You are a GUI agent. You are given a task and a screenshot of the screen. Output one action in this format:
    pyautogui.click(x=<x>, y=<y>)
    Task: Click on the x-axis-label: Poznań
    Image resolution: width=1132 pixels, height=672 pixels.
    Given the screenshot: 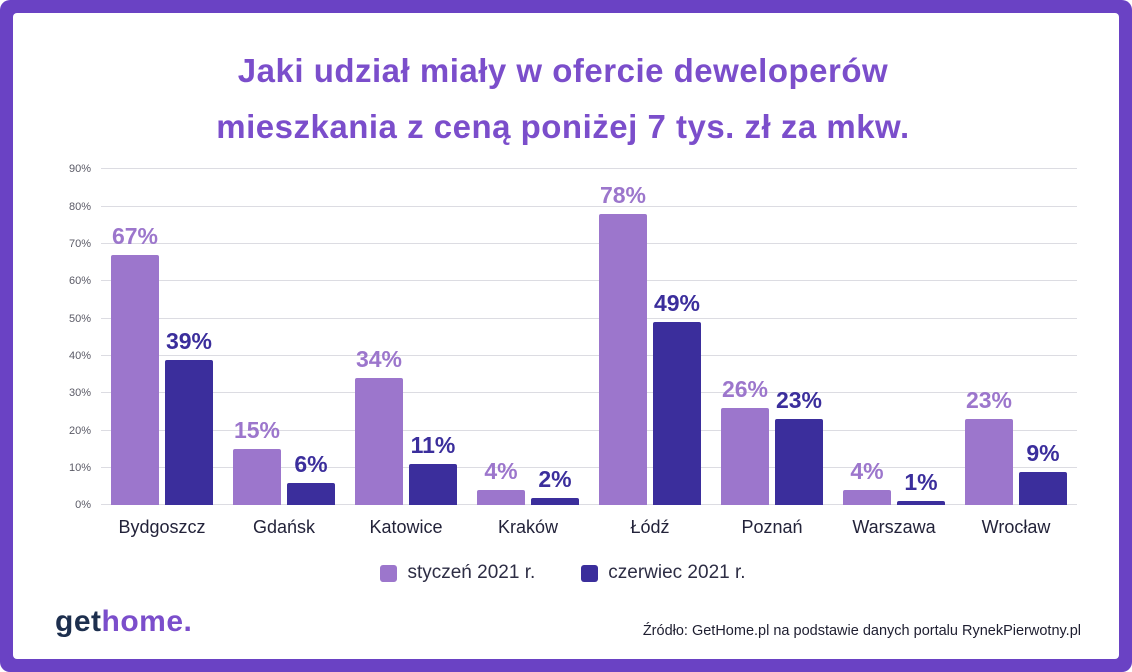 What is the action you would take?
    pyautogui.click(x=772, y=527)
    